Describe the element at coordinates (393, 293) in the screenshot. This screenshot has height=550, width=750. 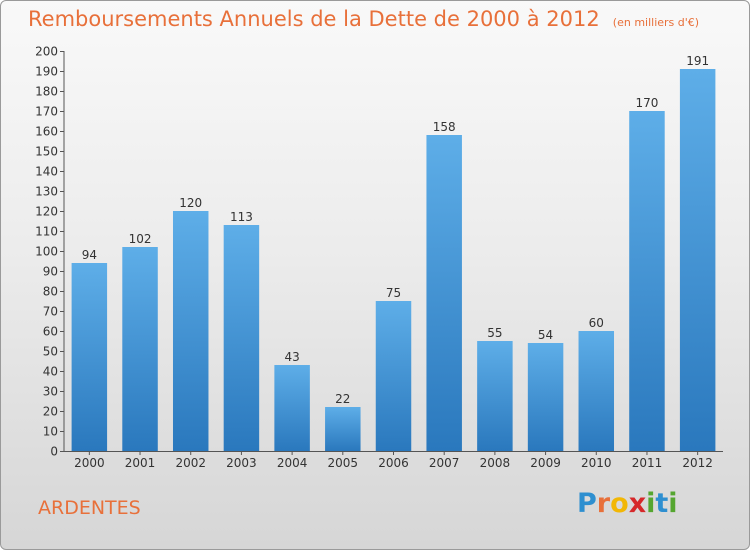
I see `bar-value-label: 75` at that location.